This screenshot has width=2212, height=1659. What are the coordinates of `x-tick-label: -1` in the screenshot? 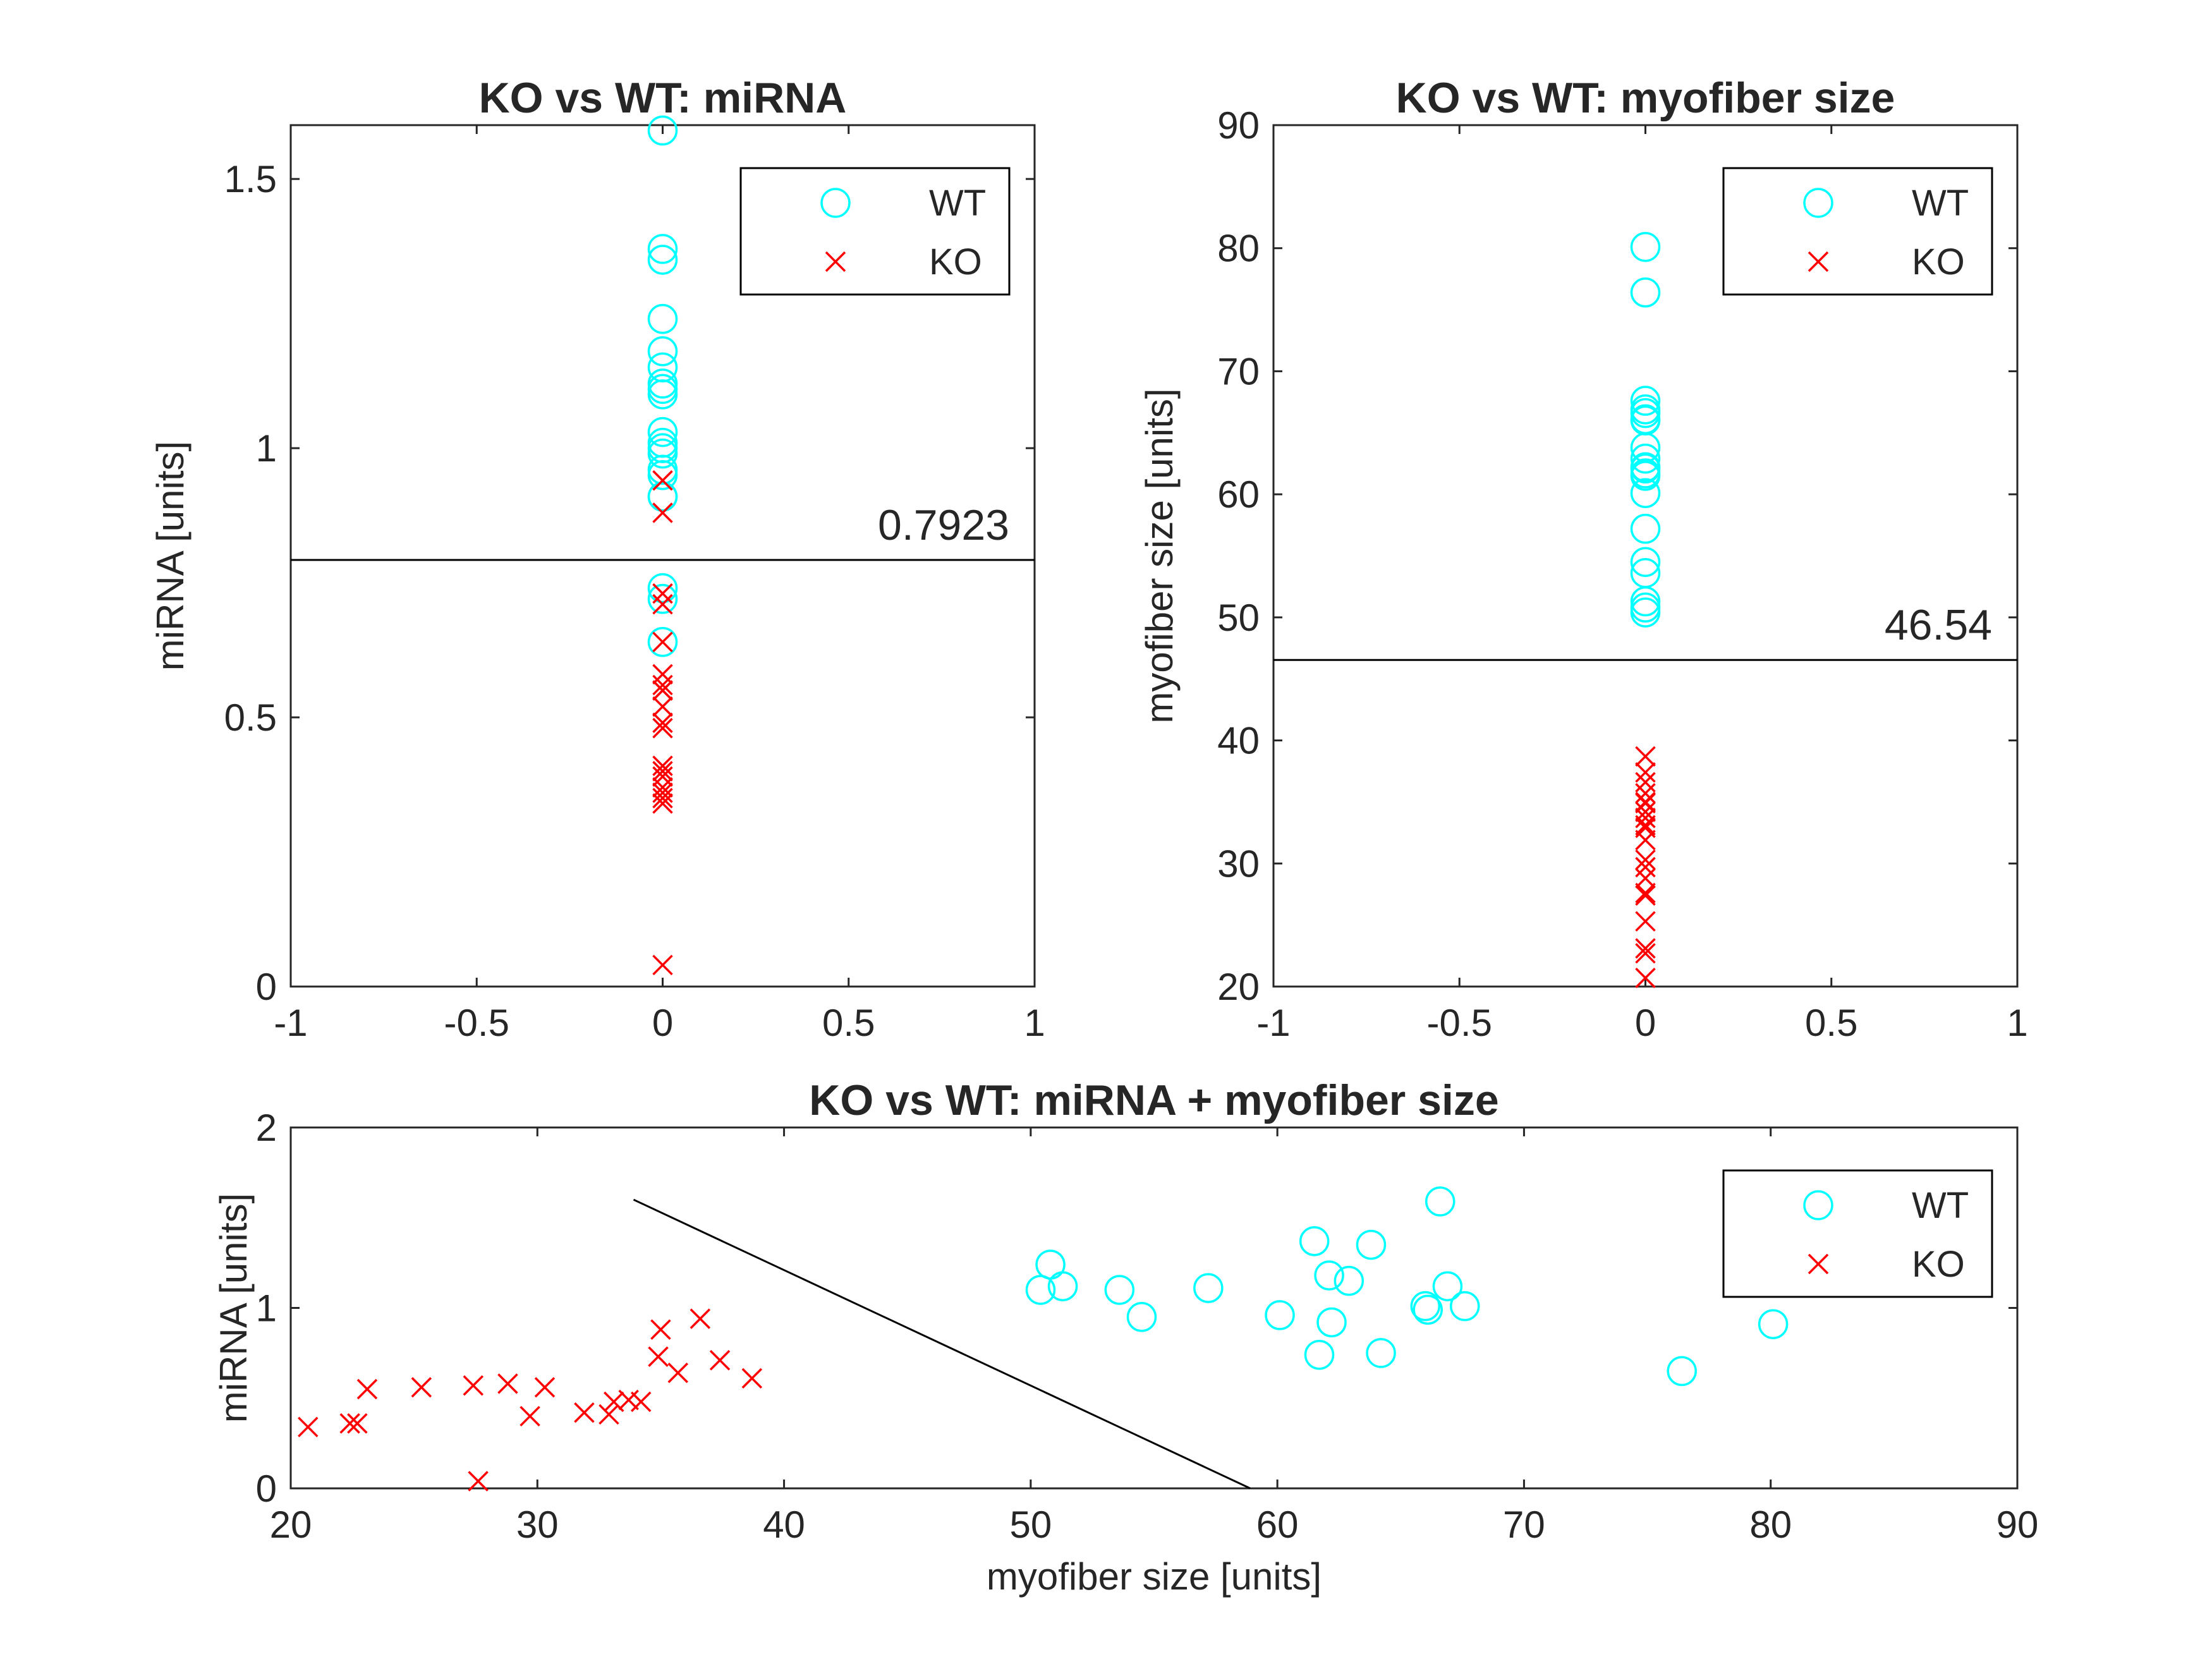 It's located at (1273, 1023).